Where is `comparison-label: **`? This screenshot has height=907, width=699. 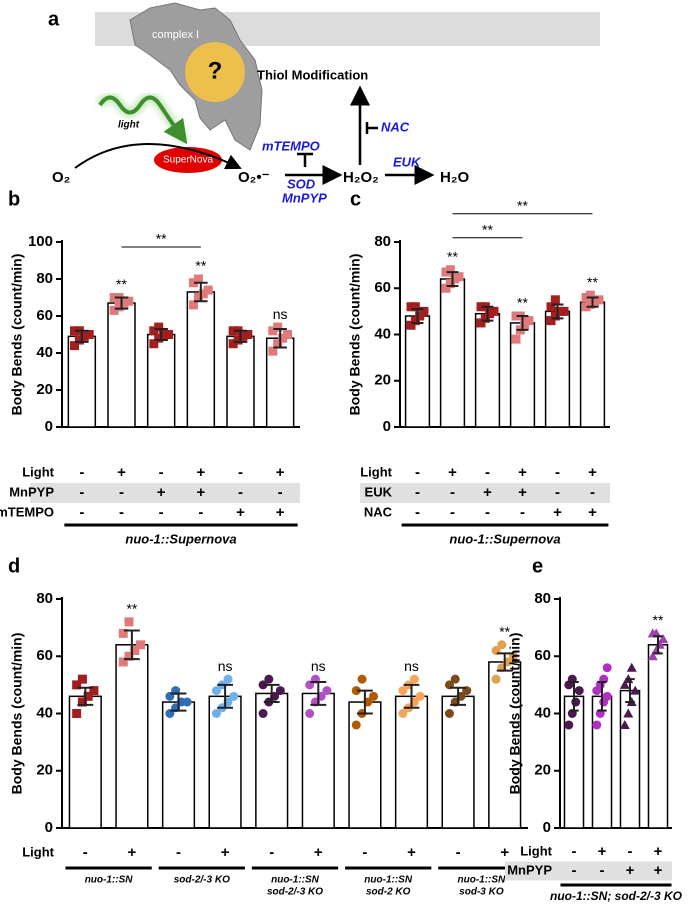
comparison-label: ** is located at coordinates (522, 205).